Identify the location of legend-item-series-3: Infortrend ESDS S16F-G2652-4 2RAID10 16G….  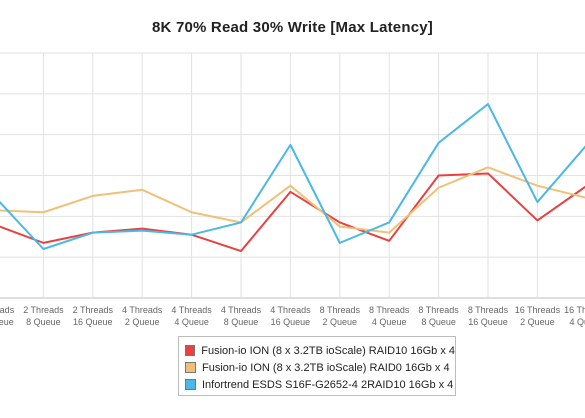
(320, 384).